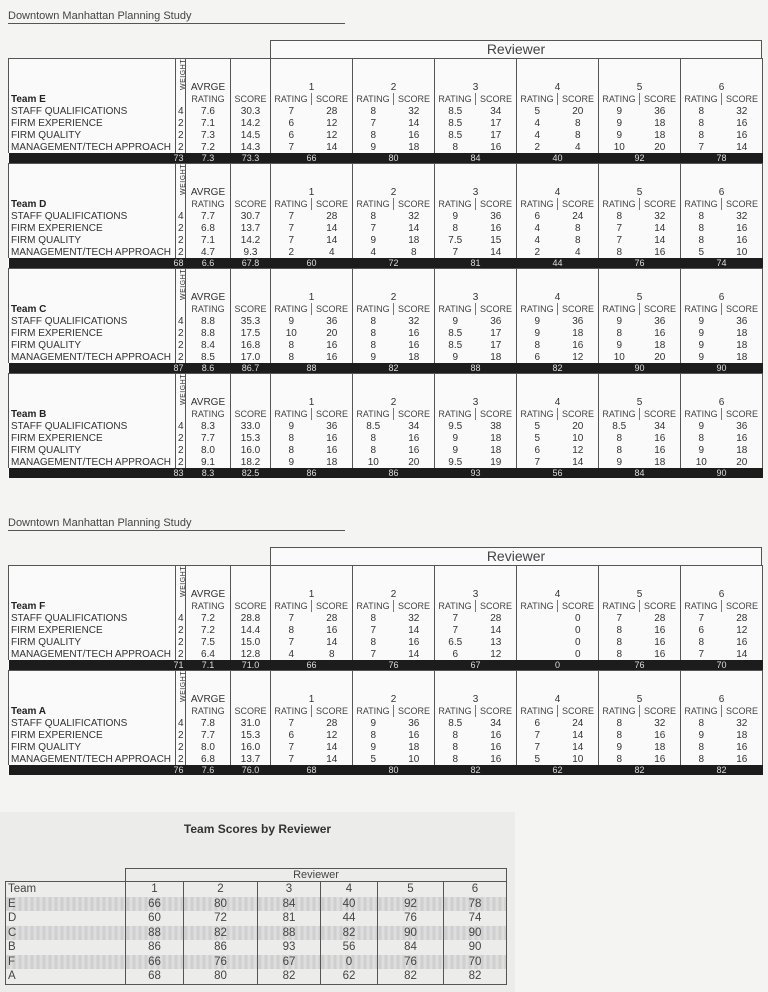  What do you see at coordinates (208, 216) in the screenshot?
I see `avg-rating-value: 7.7` at bounding box center [208, 216].